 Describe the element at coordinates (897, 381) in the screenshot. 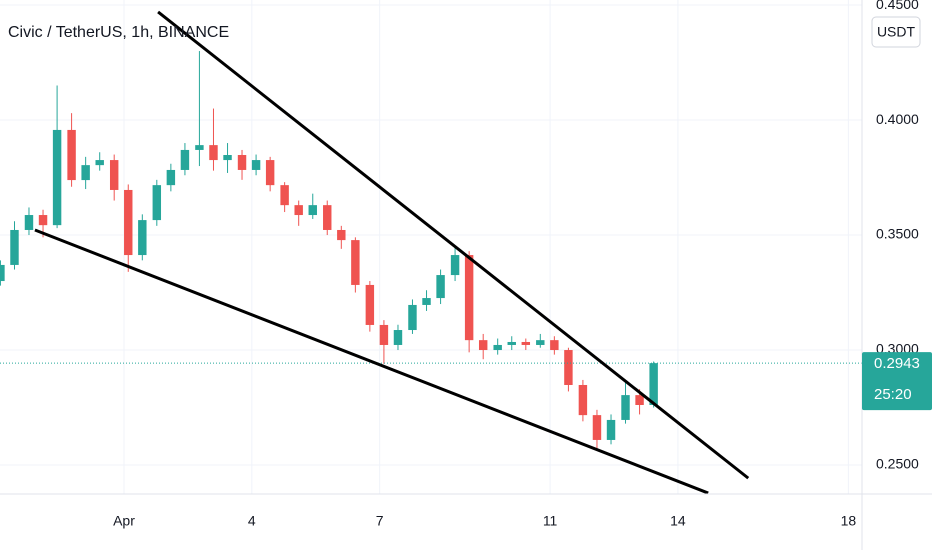

I see `current-price-box` at that location.